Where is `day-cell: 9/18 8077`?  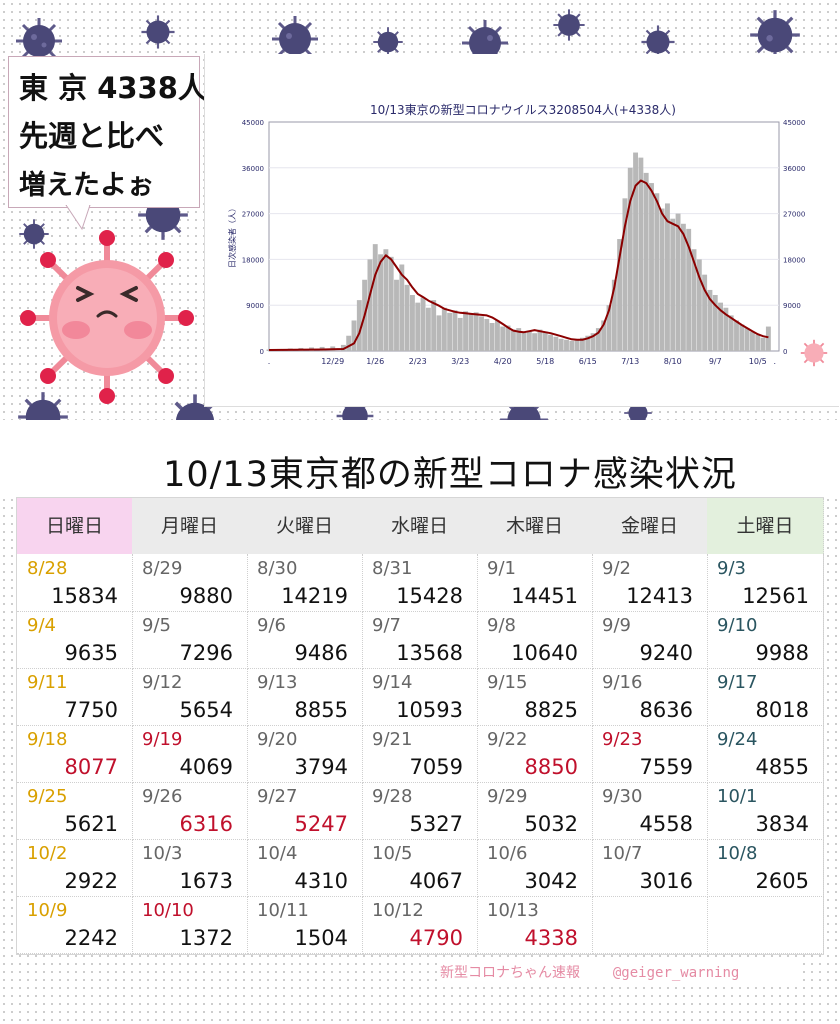 day-cell: 9/18 8077 is located at coordinates (75, 754).